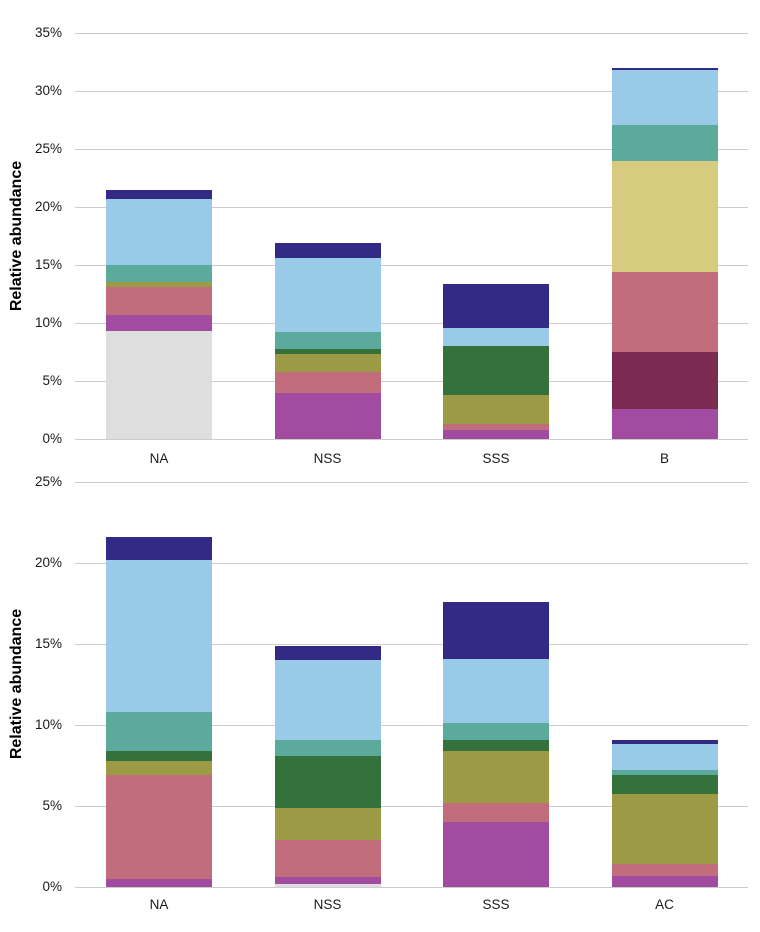 Image resolution: width=760 pixels, height=932 pixels. I want to click on y-axis-title-bottom: Relative abundance, so click(16, 684).